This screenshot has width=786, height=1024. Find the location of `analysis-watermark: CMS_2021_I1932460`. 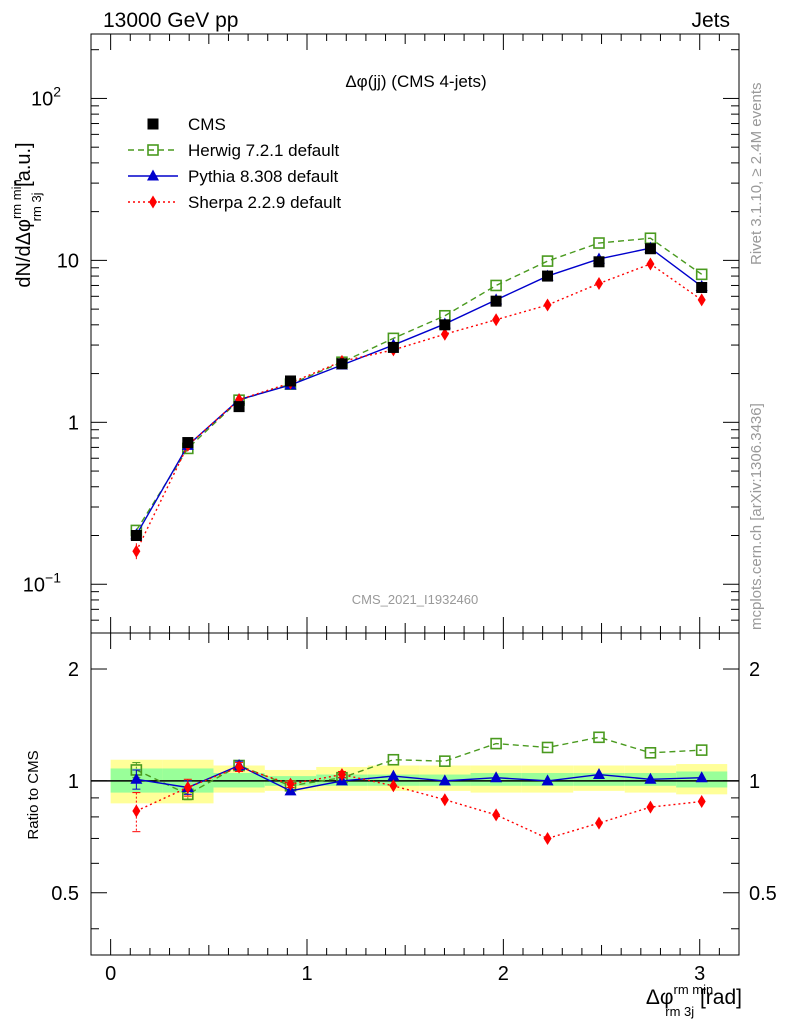

analysis-watermark: CMS_2021_I1932460 is located at coordinates (415, 599).